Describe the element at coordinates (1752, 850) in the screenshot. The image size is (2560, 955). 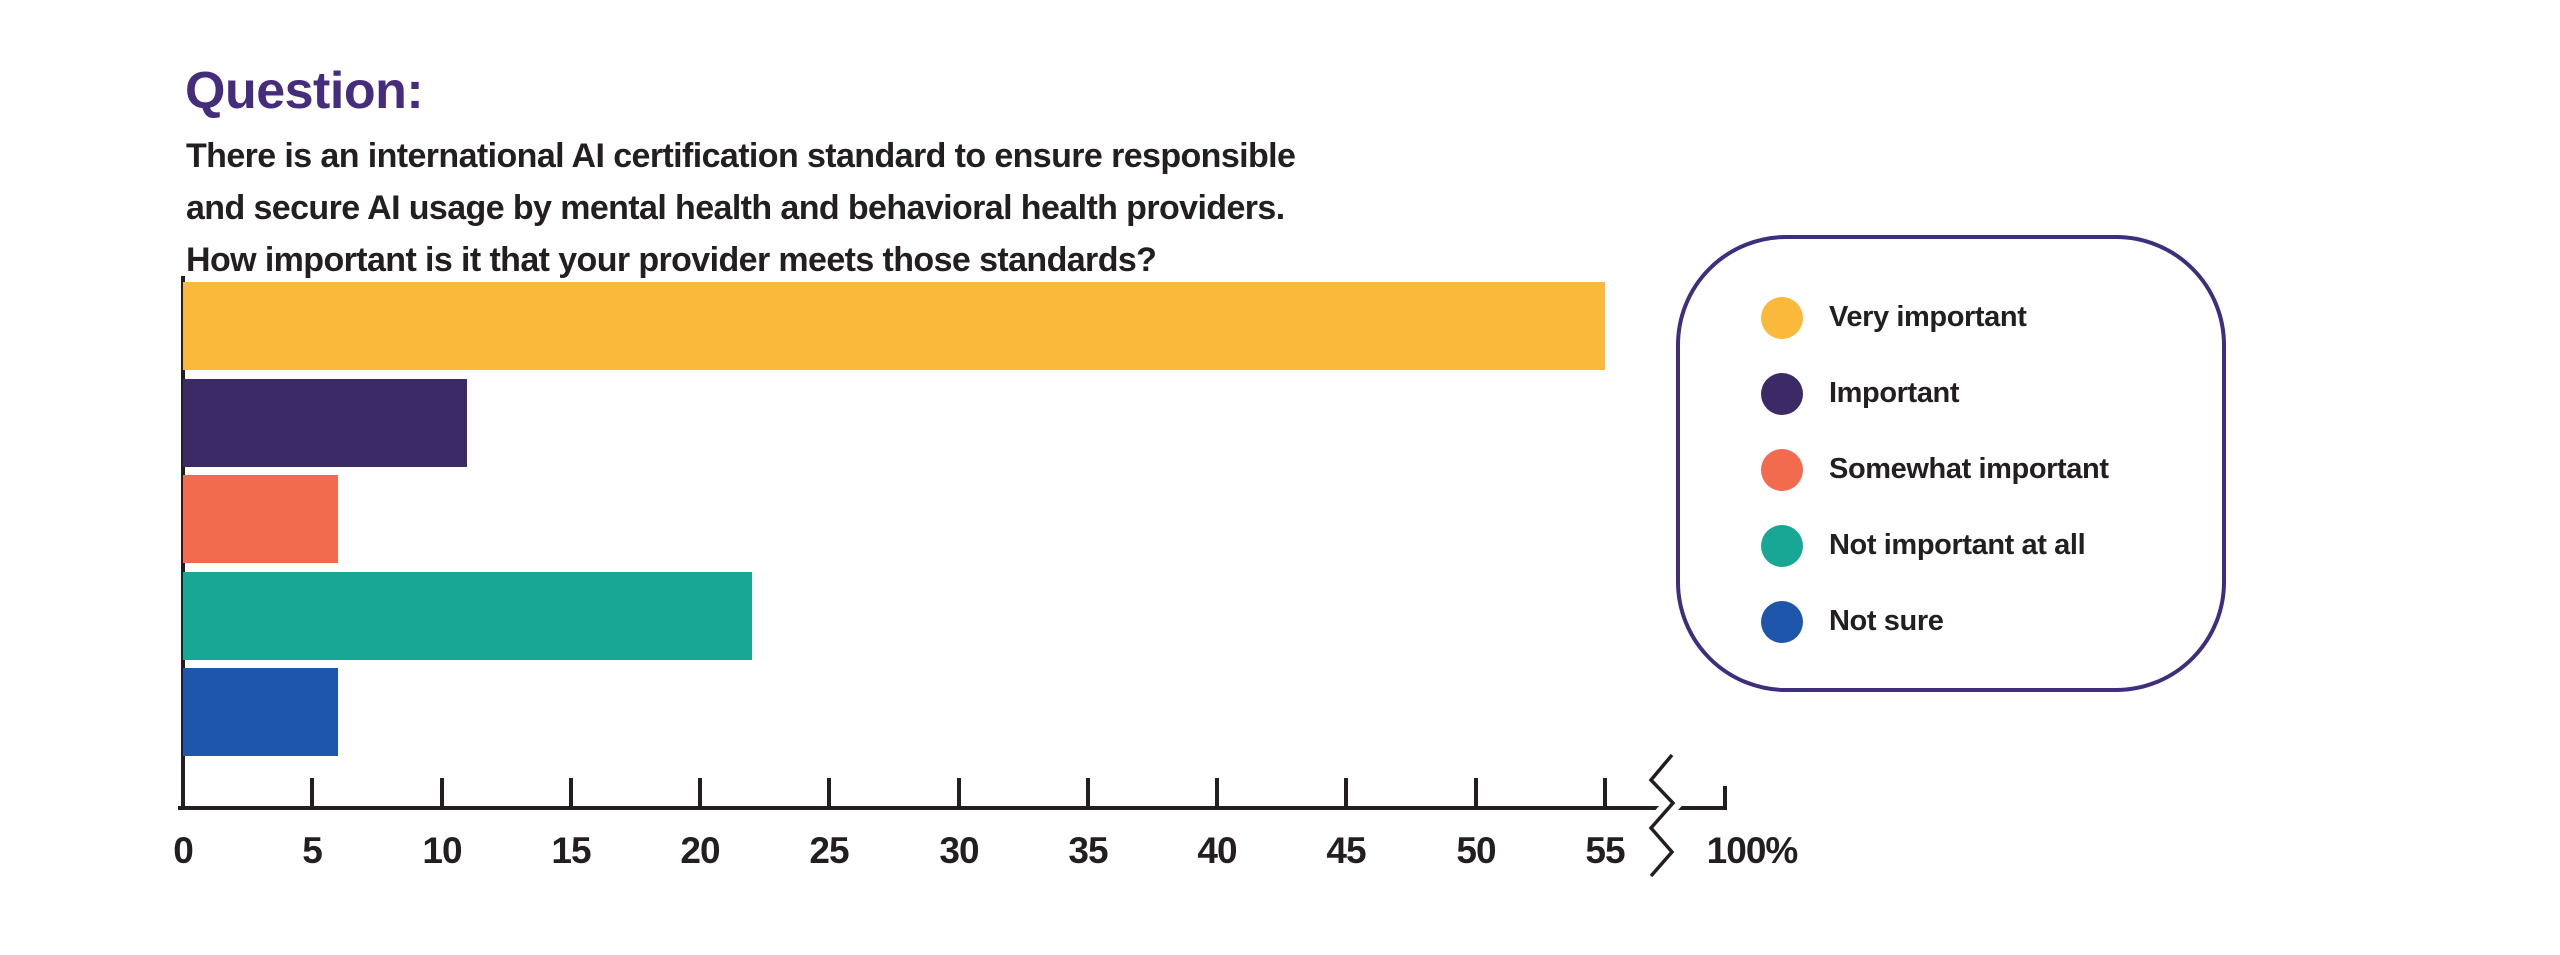
I see `x-axis-end-label: 100%` at that location.